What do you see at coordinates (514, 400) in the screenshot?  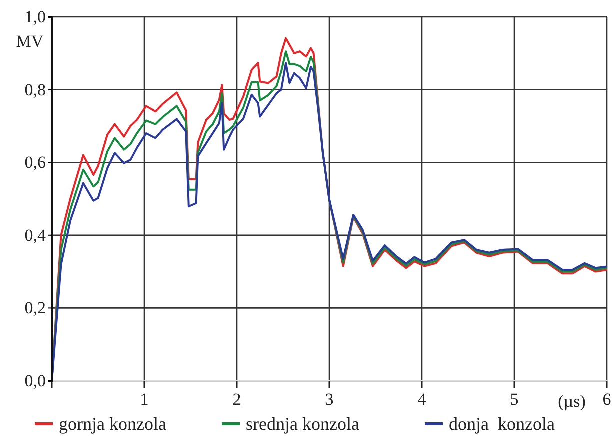 I see `x-tick-label: 5` at bounding box center [514, 400].